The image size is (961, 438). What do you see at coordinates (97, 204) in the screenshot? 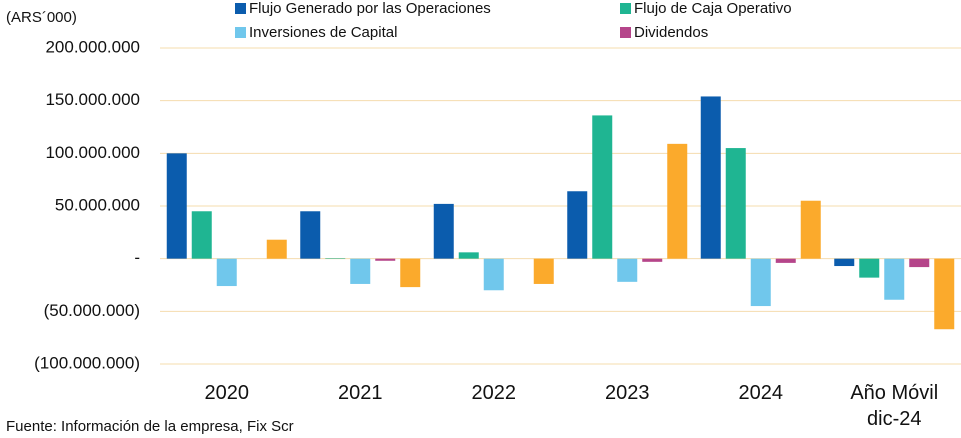
I see `y-tick-label: 50.000.000` at bounding box center [97, 204].